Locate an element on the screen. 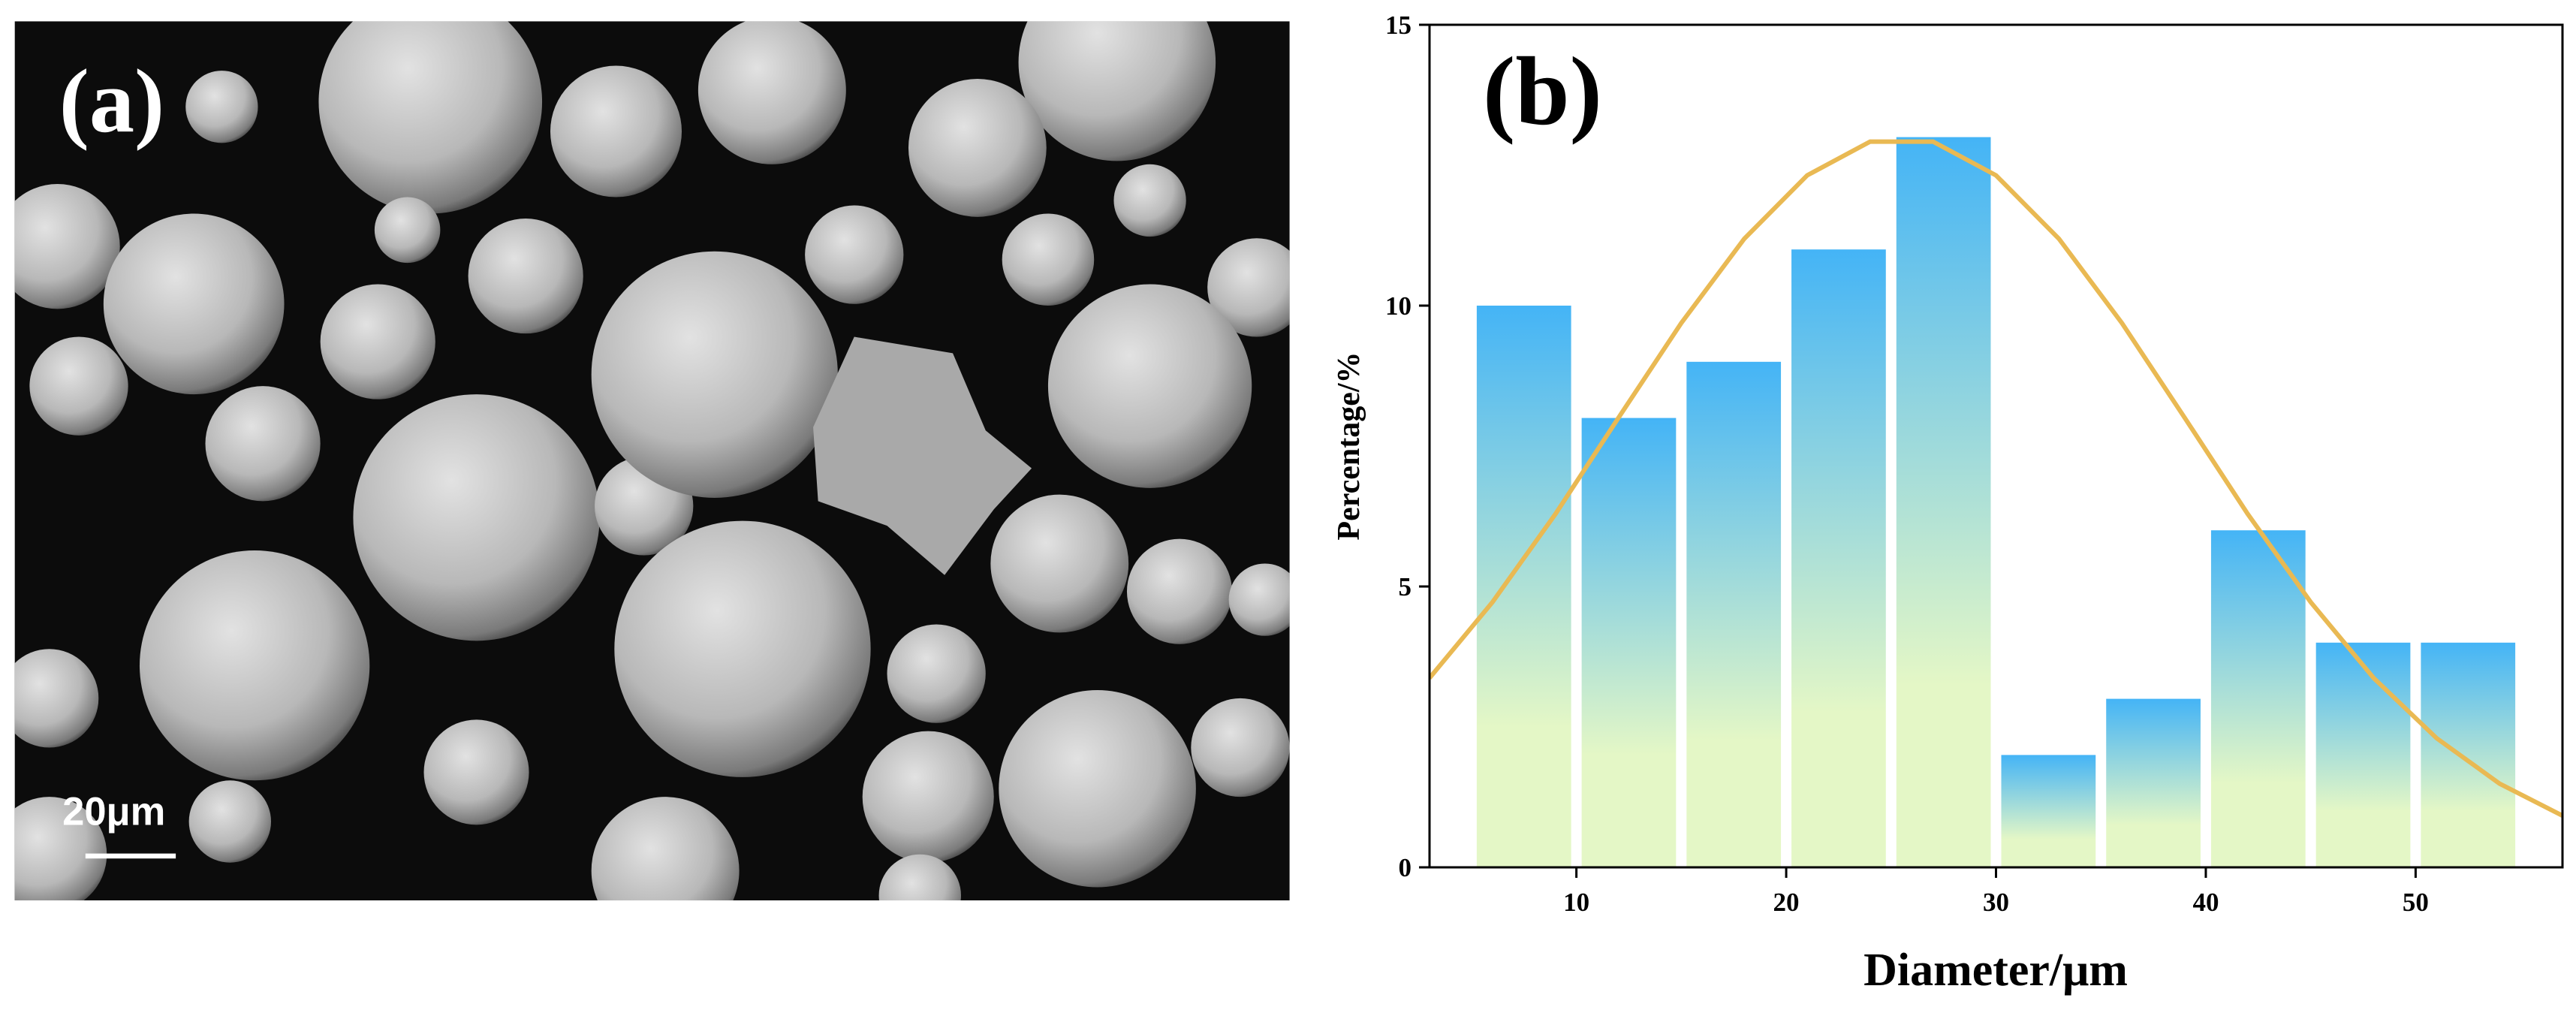 This screenshot has height=1010, width=2576. x-axis-label: Diameter/μm is located at coordinates (1995, 971).